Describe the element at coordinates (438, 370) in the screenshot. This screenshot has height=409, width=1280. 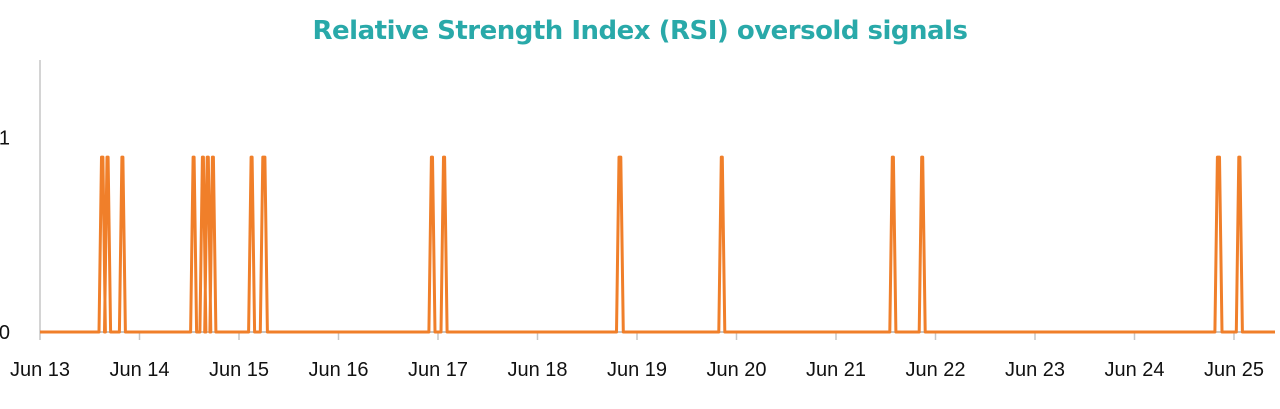
I see `x-tick-label: Jun 17` at that location.